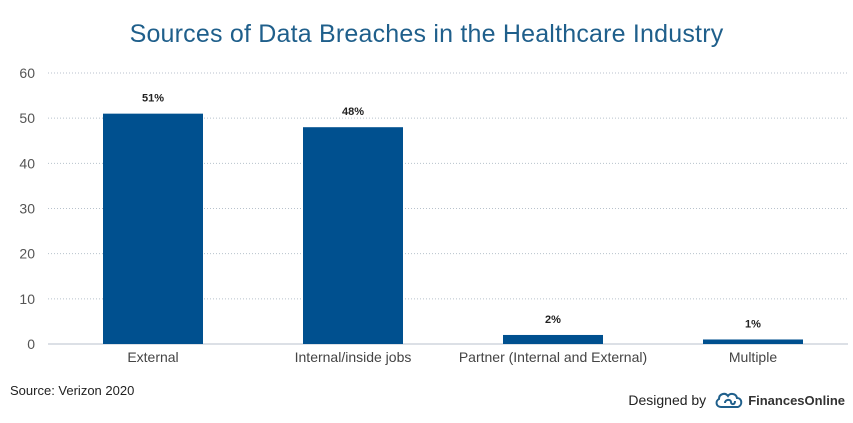  What do you see at coordinates (353, 357) in the screenshot?
I see `x-tick-label: Internal/inside jobs` at bounding box center [353, 357].